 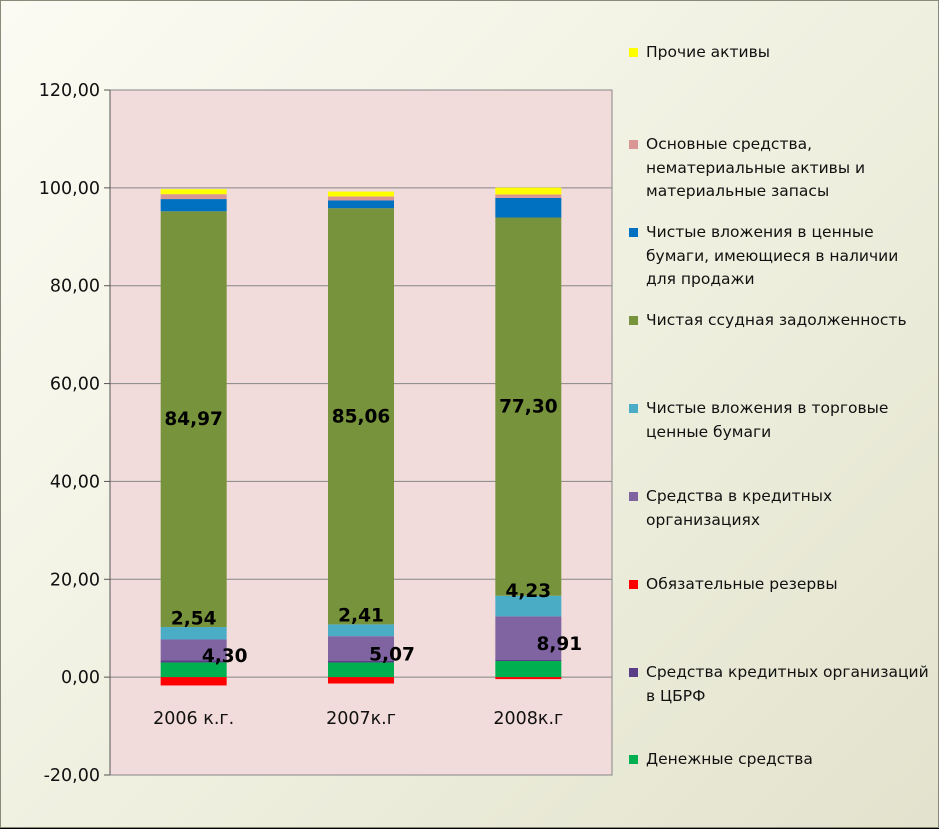 I want to click on legend-label: Чистая ссудная задолженность, so click(x=776, y=320).